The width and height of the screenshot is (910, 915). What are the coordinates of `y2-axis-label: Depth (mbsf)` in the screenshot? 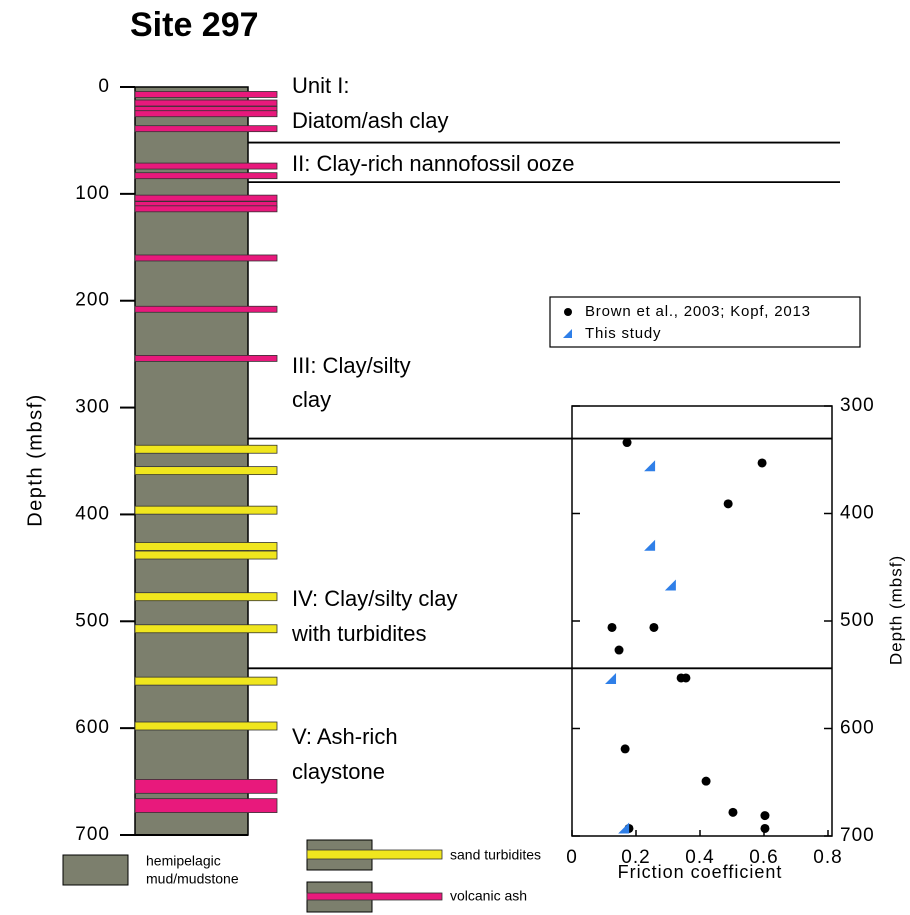 It's located at (895, 610).